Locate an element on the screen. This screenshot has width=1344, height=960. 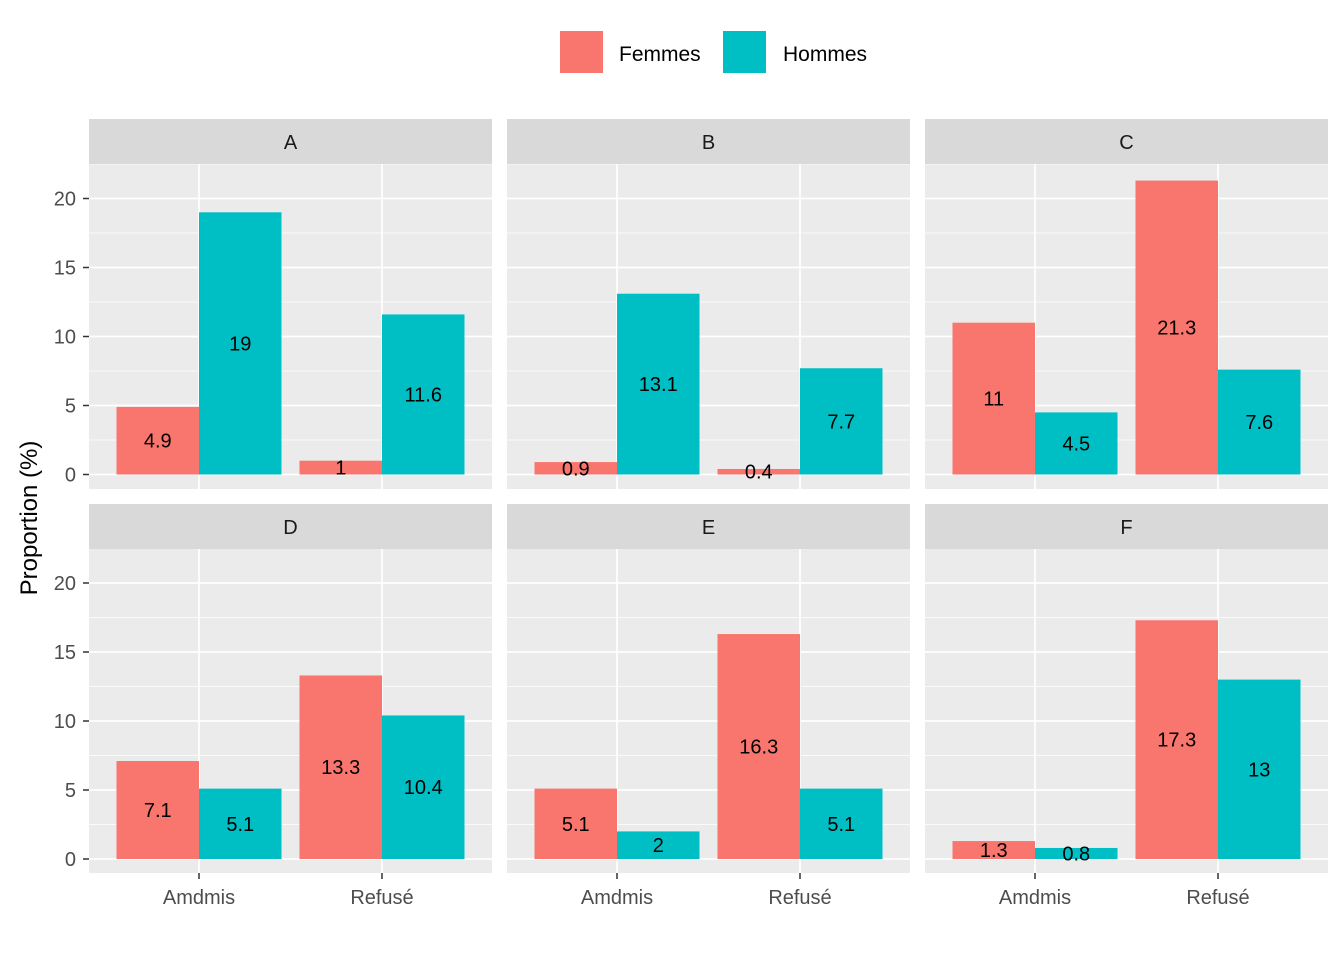
facet-panel-e: E 5.1 16.3 2 5.1 is located at coordinates (708, 688).